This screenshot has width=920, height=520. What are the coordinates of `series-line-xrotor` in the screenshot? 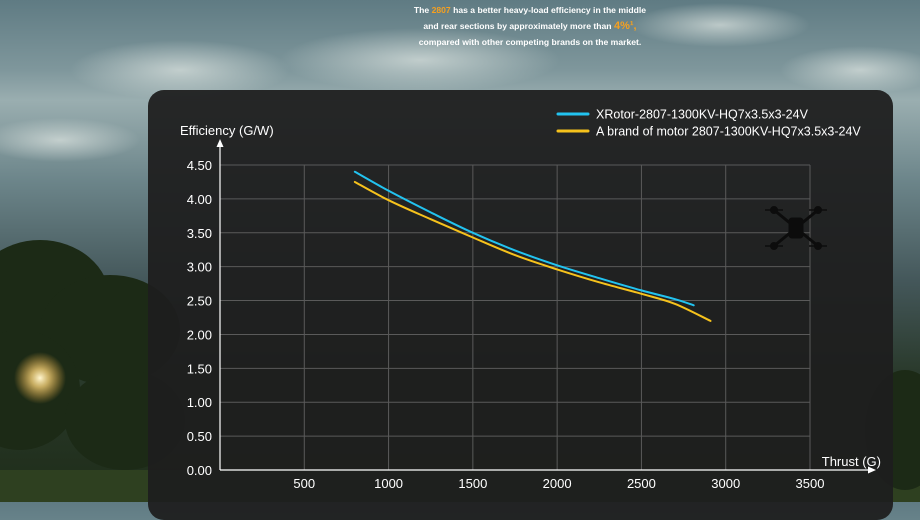 It's located at (524, 238).